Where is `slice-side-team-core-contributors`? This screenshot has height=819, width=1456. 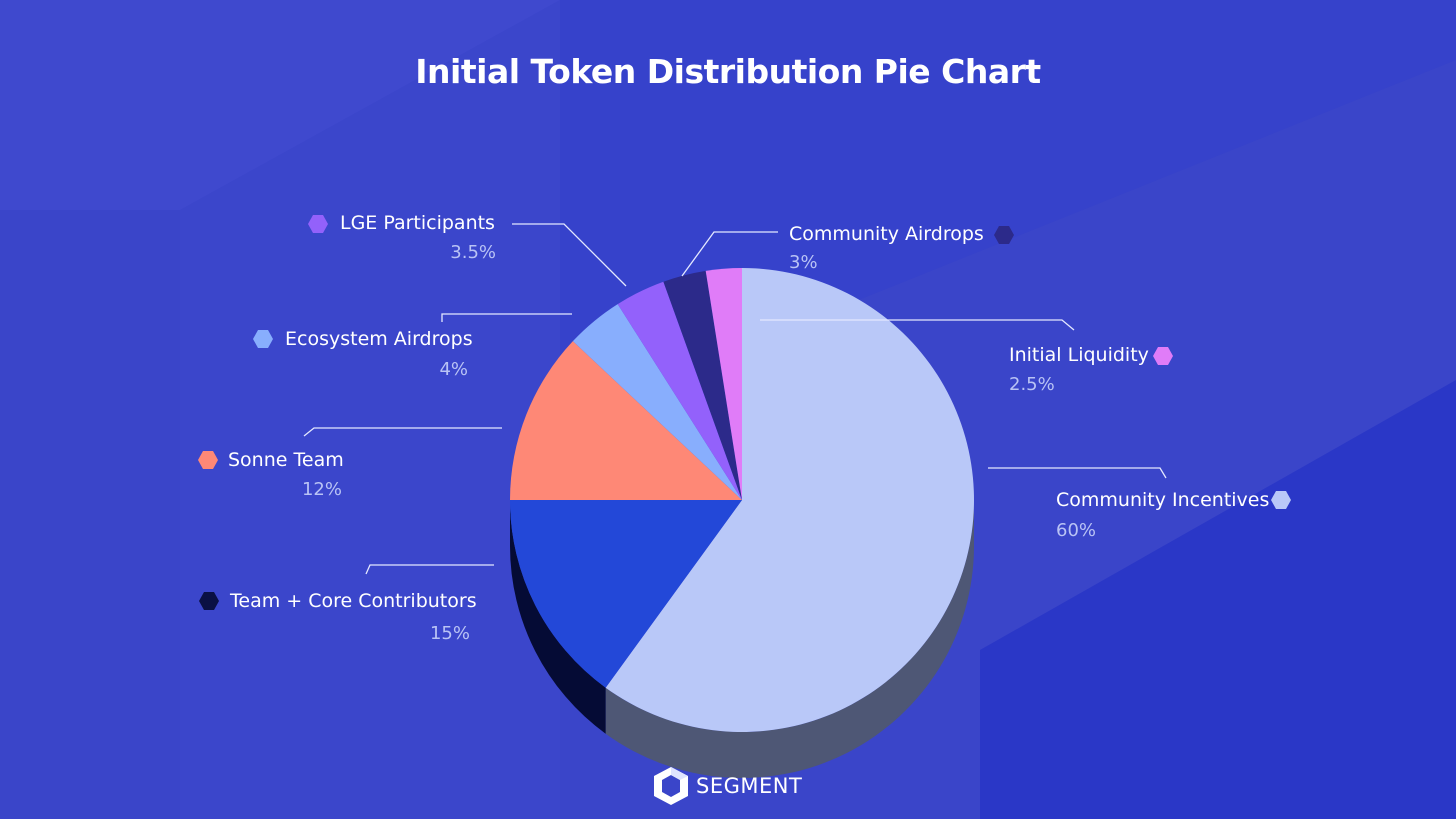
slice-side-team-core-contributors is located at coordinates (558, 617).